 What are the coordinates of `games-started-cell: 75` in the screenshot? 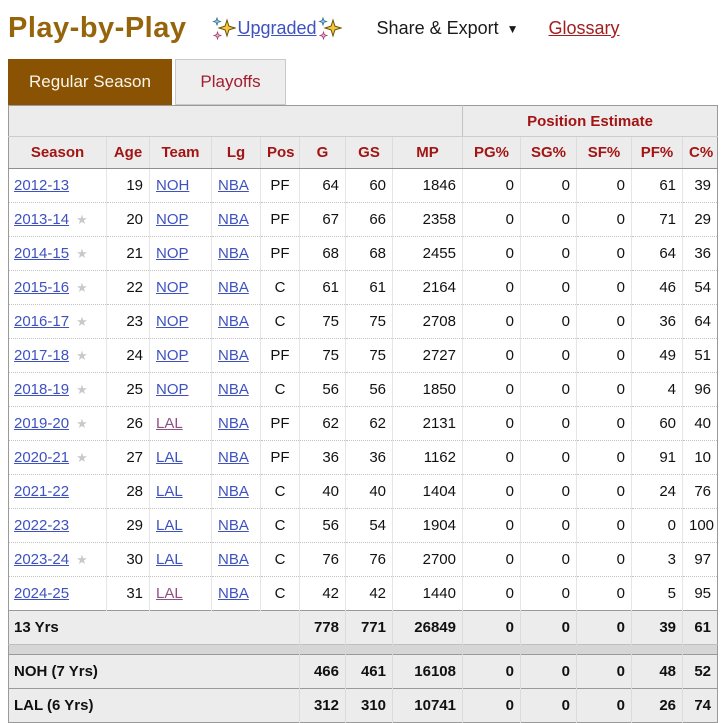 It's located at (369, 321).